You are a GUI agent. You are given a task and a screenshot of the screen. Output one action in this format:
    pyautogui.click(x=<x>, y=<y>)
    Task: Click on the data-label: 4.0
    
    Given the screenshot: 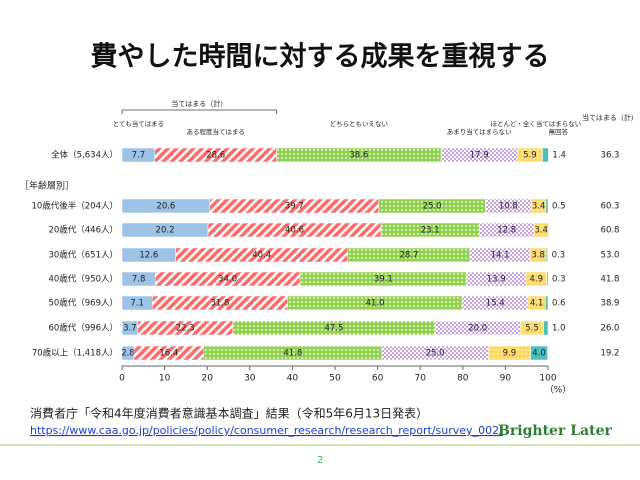 What is the action you would take?
    pyautogui.click(x=539, y=354)
    